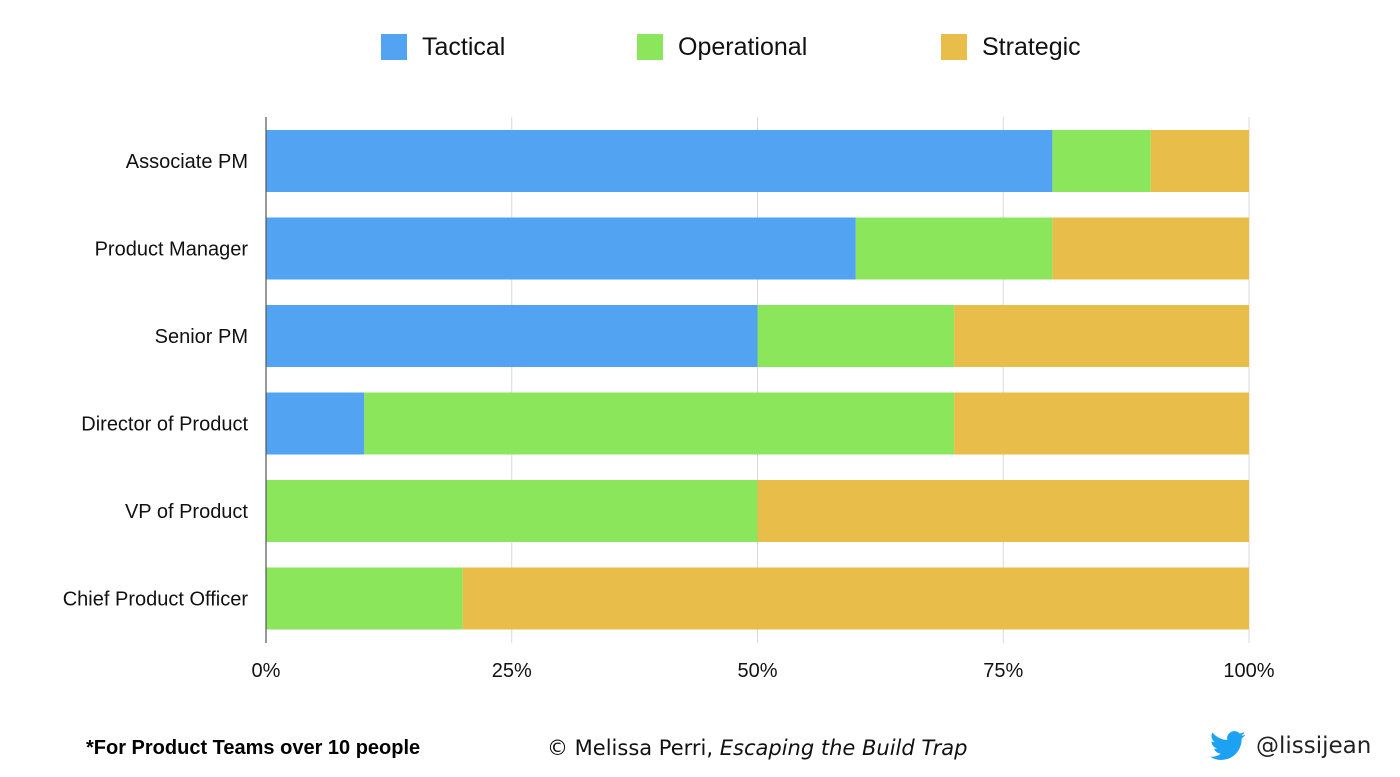  What do you see at coordinates (1101, 336) in the screenshot?
I see `bar-senior-pm-strategic` at bounding box center [1101, 336].